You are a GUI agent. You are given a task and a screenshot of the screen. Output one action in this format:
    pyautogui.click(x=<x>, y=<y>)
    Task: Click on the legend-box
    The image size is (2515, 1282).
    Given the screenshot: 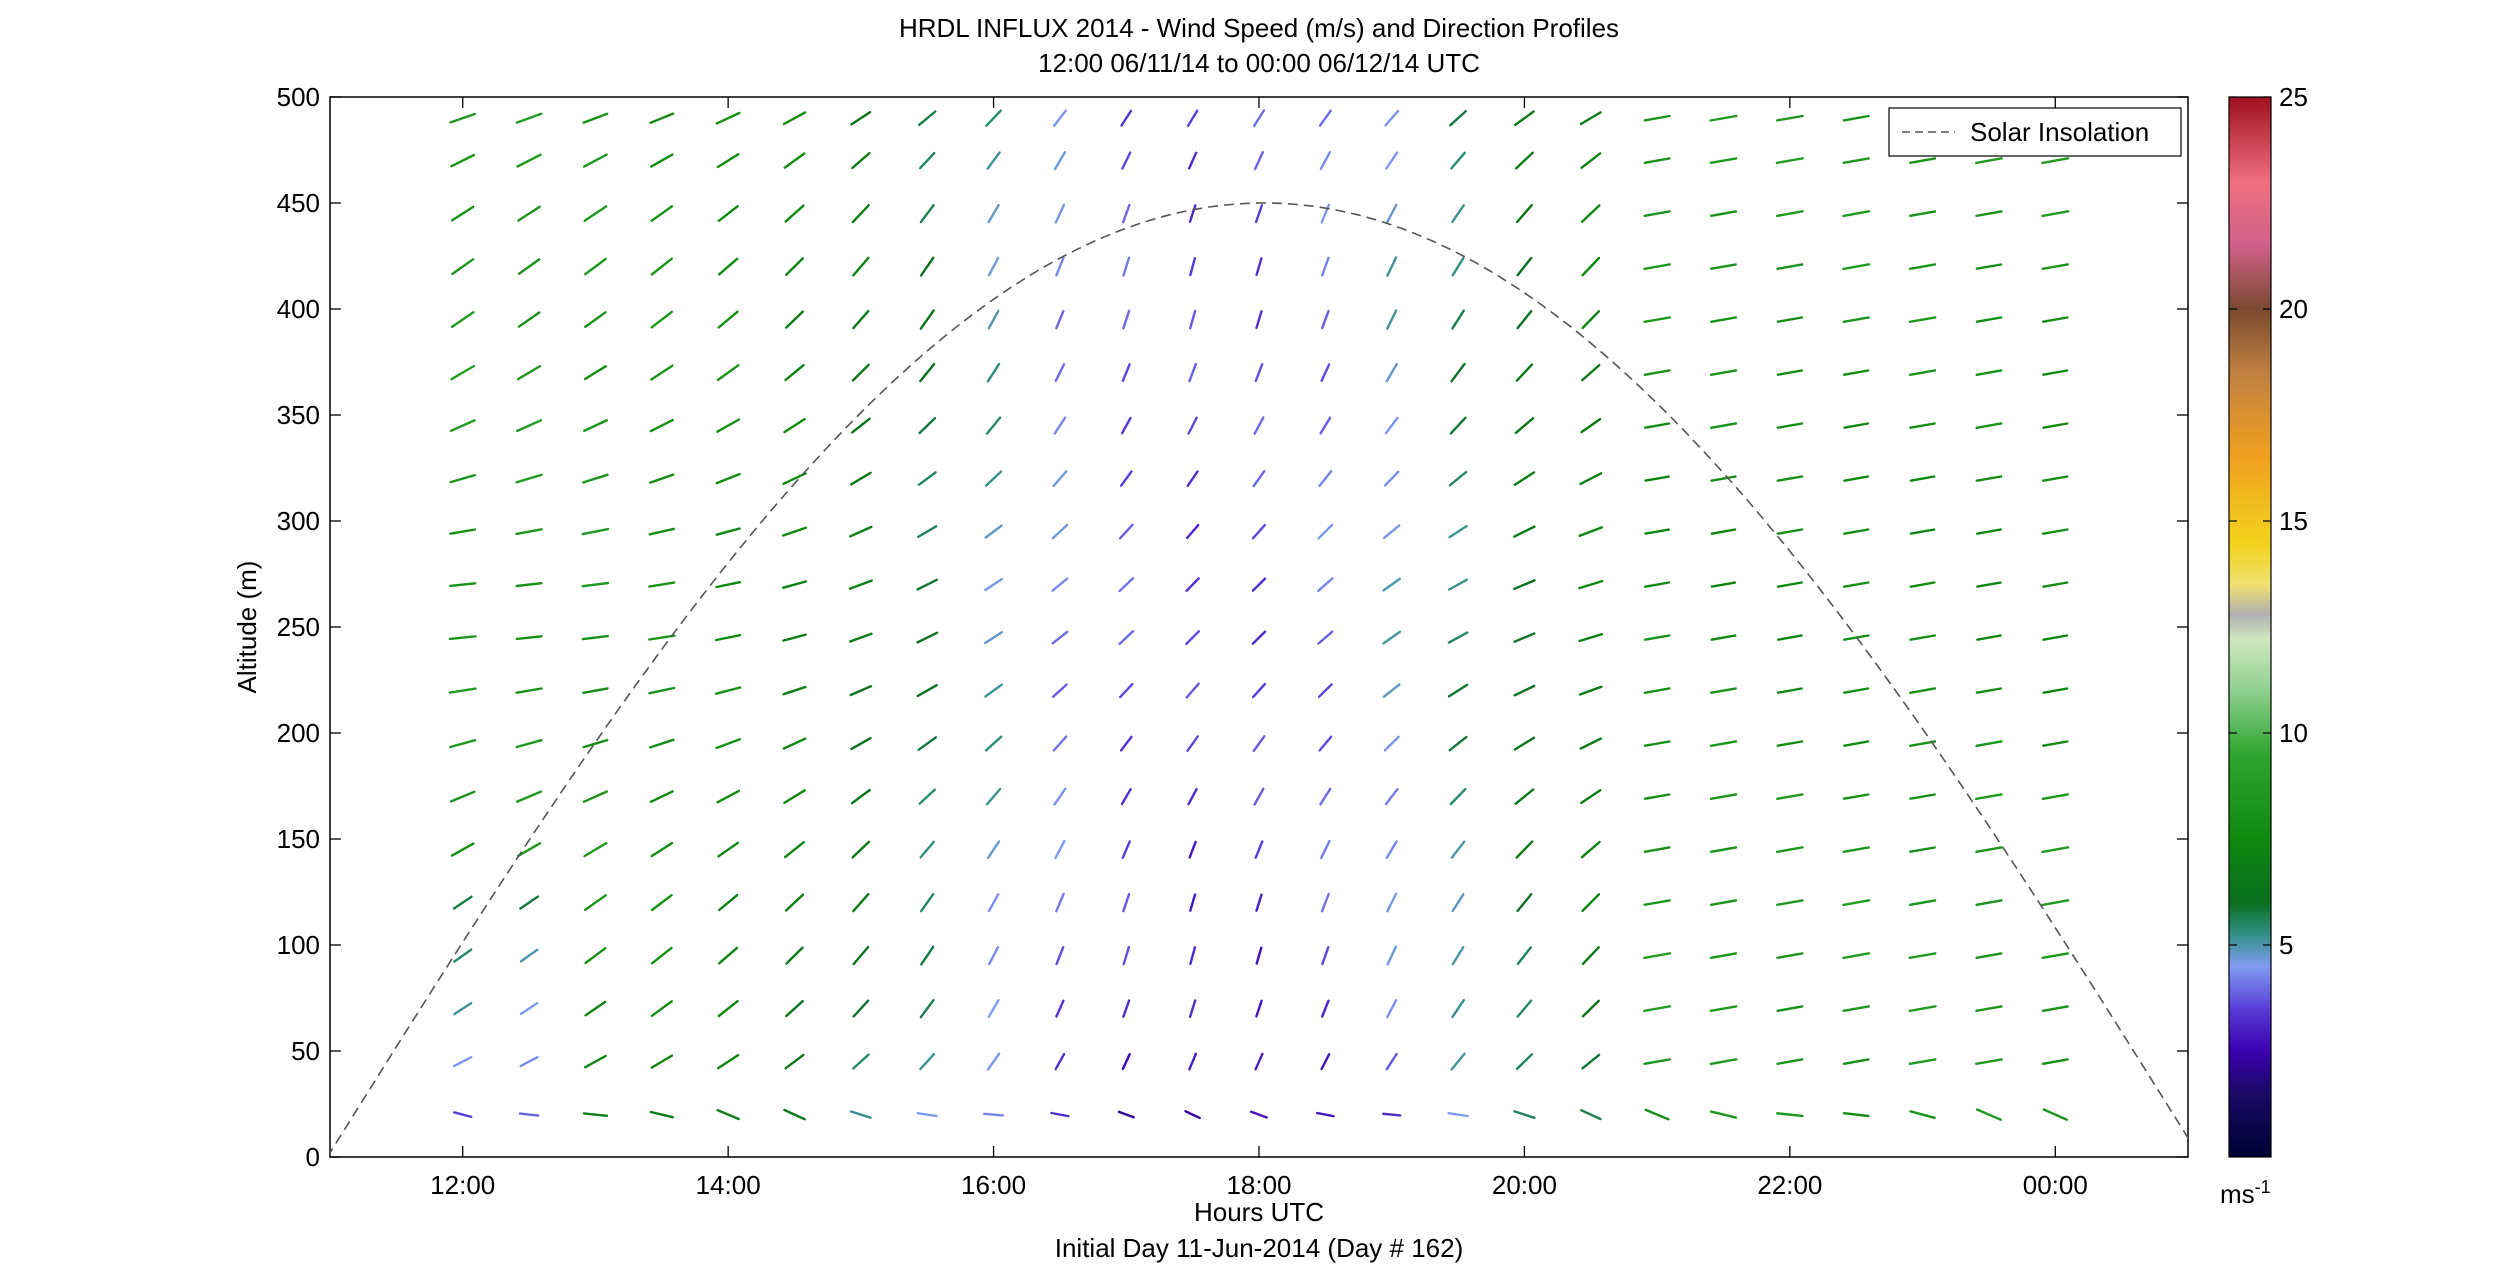 What is the action you would take?
    pyautogui.click(x=2035, y=132)
    